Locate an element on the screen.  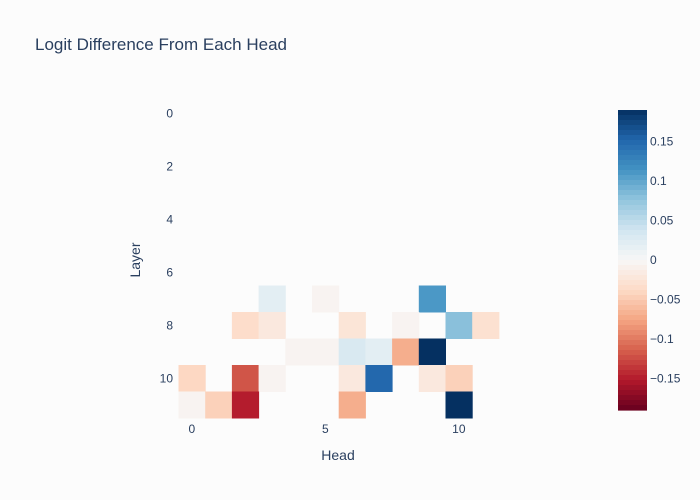
heatmap-cells is located at coordinates (339, 352).